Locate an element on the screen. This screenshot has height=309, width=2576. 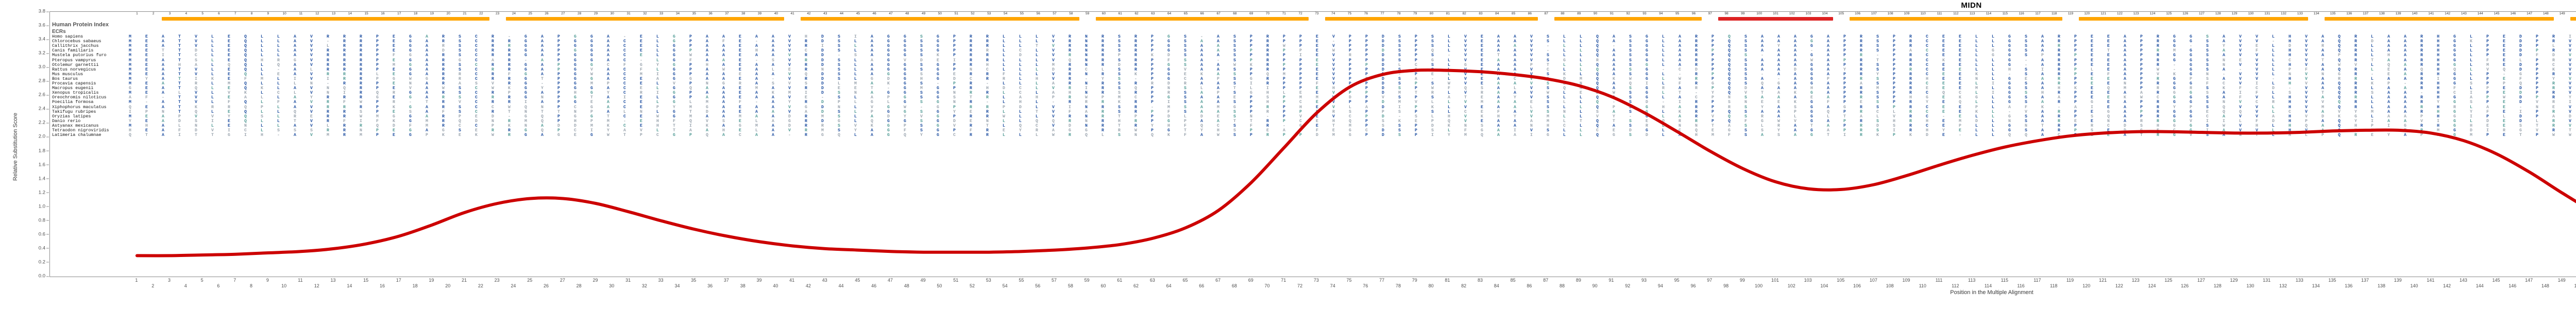
x-axis-tick: 101 is located at coordinates (1775, 280).